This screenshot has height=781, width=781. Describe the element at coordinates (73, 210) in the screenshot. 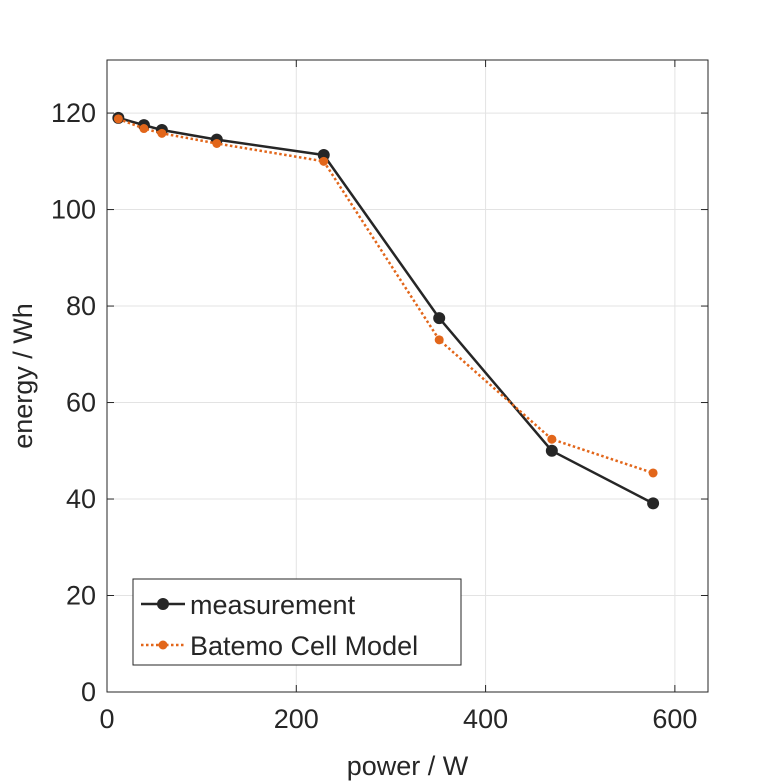

I see `y-tick-label: 100` at that location.